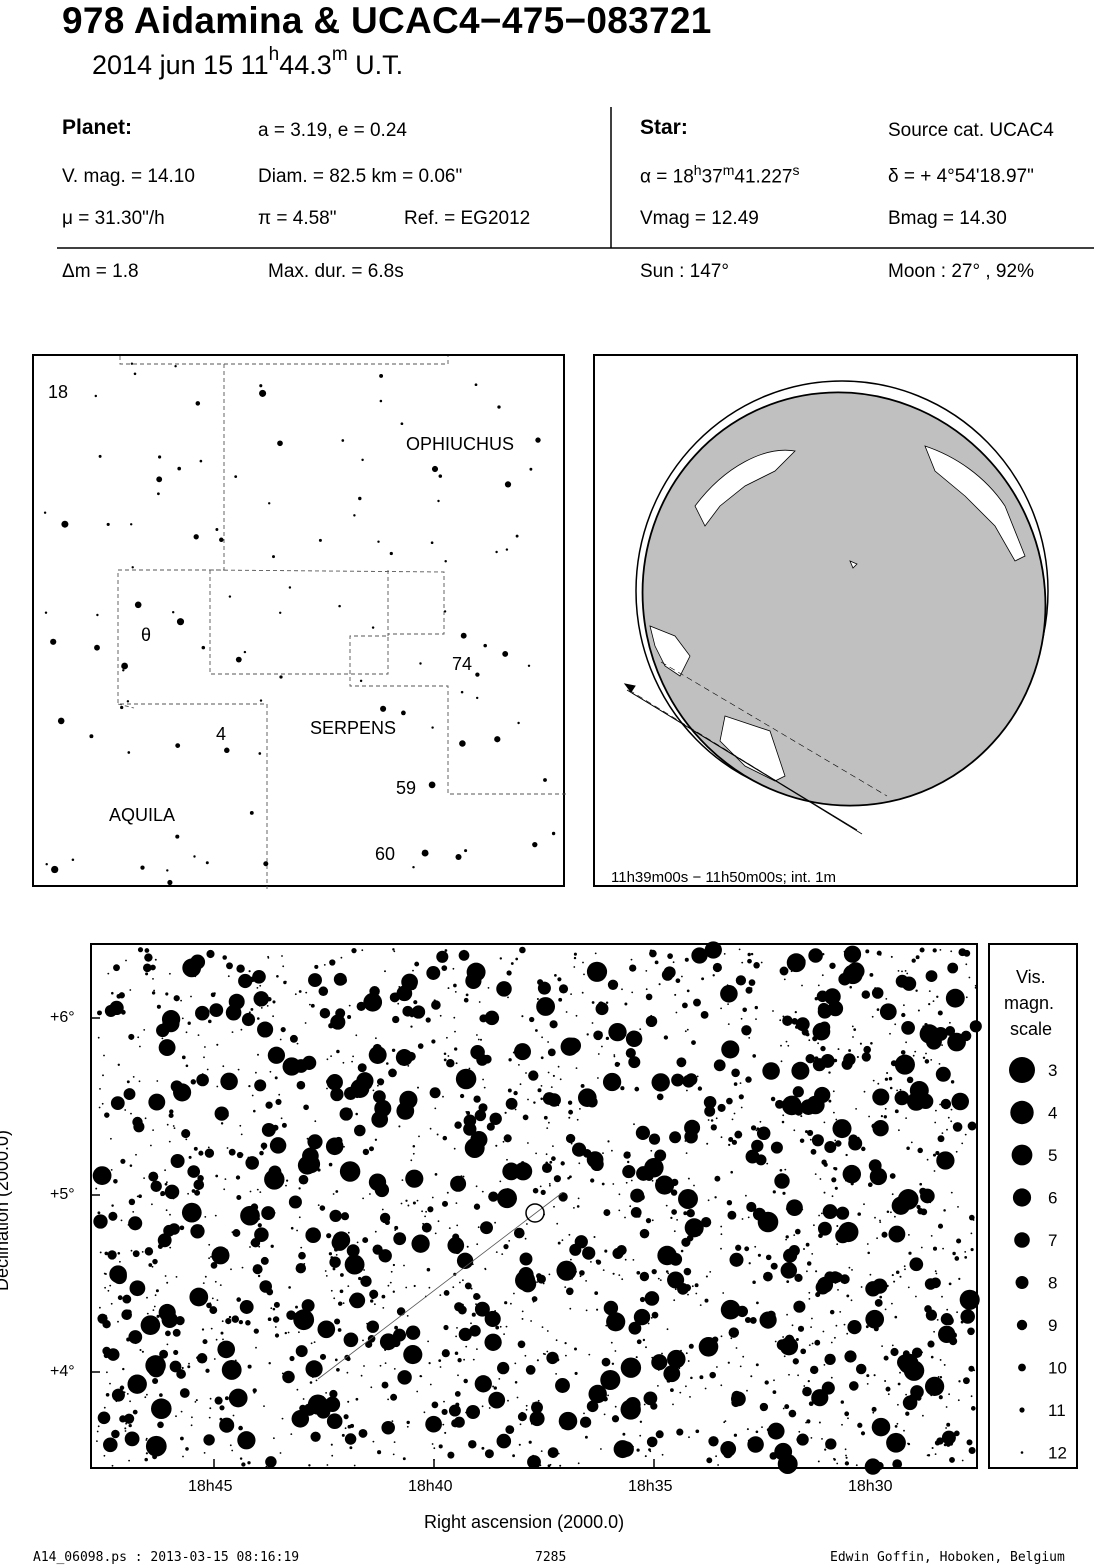 This screenshot has width=1096, height=1568. What do you see at coordinates (62, 1371) in the screenshot?
I see `y-tick-4: +4°` at bounding box center [62, 1371].